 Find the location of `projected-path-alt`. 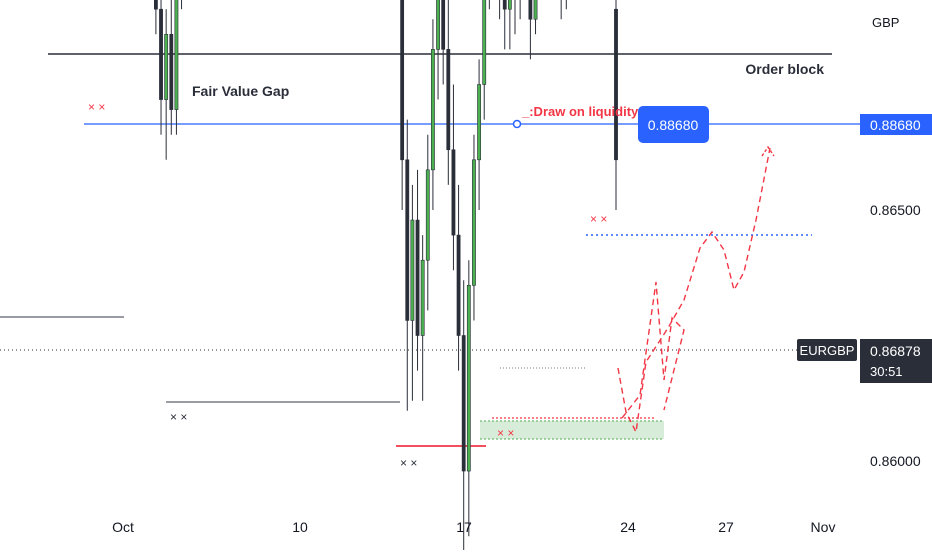

projected-path-alt is located at coordinates (653, 350).